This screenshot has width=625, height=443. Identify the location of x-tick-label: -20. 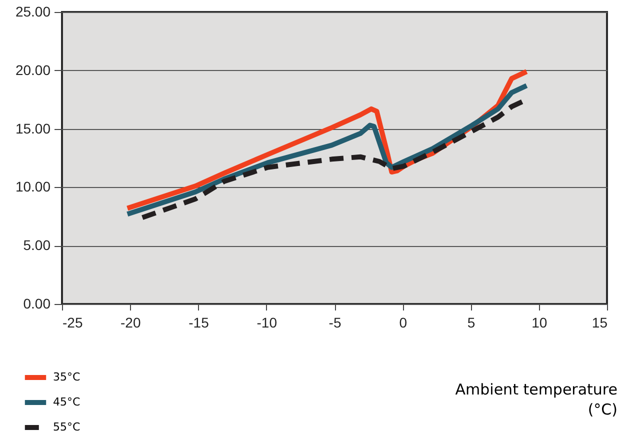
(130, 322).